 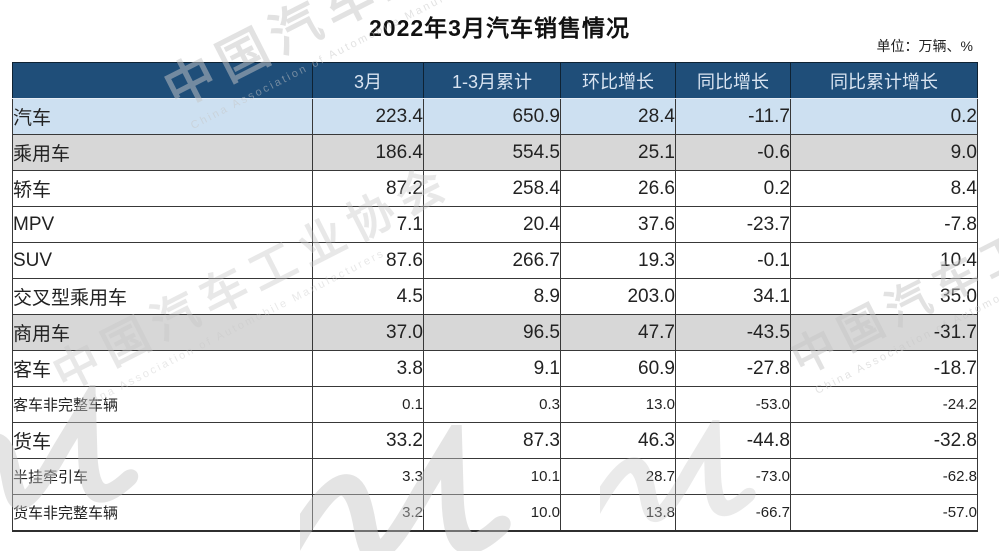 I want to click on cell-value: -11.7, so click(x=733, y=116).